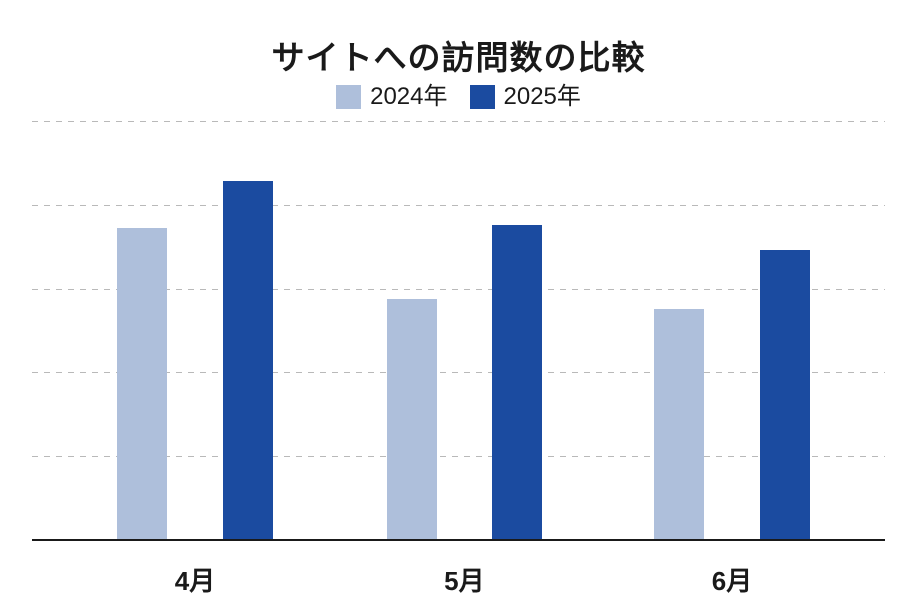 The width and height of the screenshot is (917, 615). Describe the element at coordinates (458, 97) in the screenshot. I see `chart-legend: 2024年 2025年` at that location.